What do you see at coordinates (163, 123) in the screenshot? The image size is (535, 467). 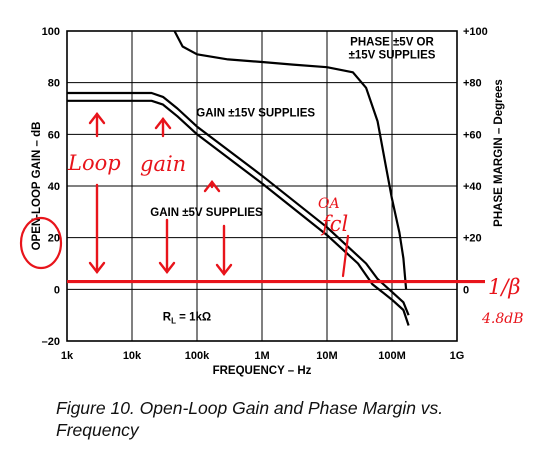 I see `arrow-up-gain-head` at bounding box center [163, 123].